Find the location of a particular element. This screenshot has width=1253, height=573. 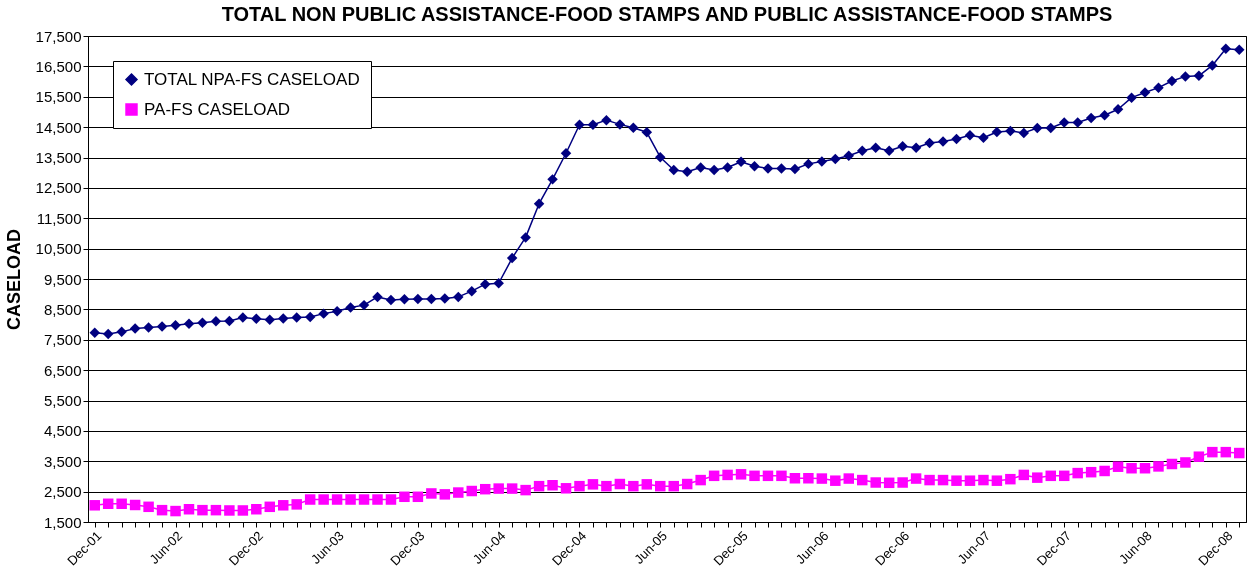

y-tick-label: 16,500 is located at coordinates (58, 66).